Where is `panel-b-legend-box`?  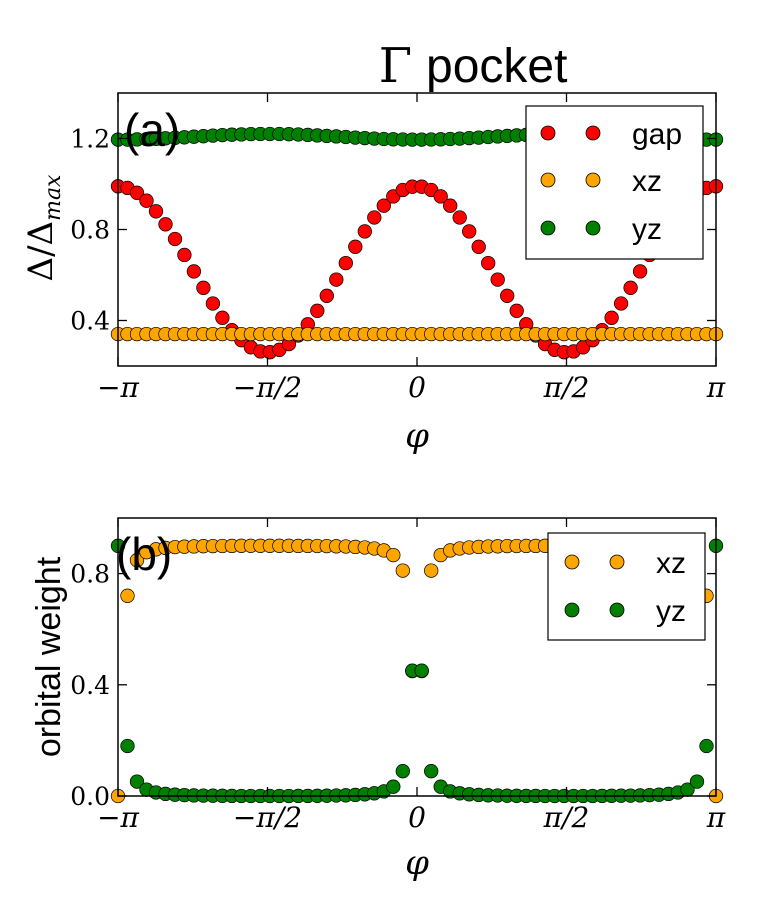
panel-b-legend-box is located at coordinates (626, 586).